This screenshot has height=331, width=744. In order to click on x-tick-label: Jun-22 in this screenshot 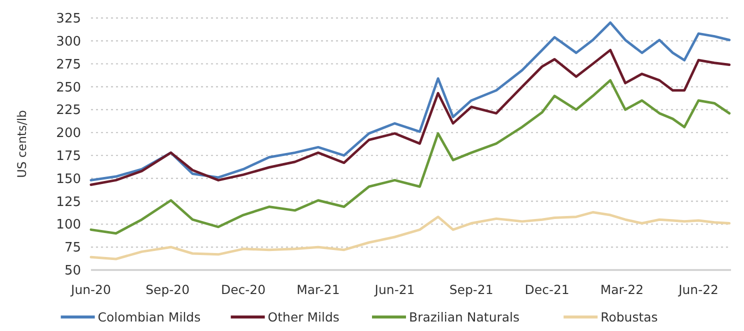, I will do `click(698, 289)`.